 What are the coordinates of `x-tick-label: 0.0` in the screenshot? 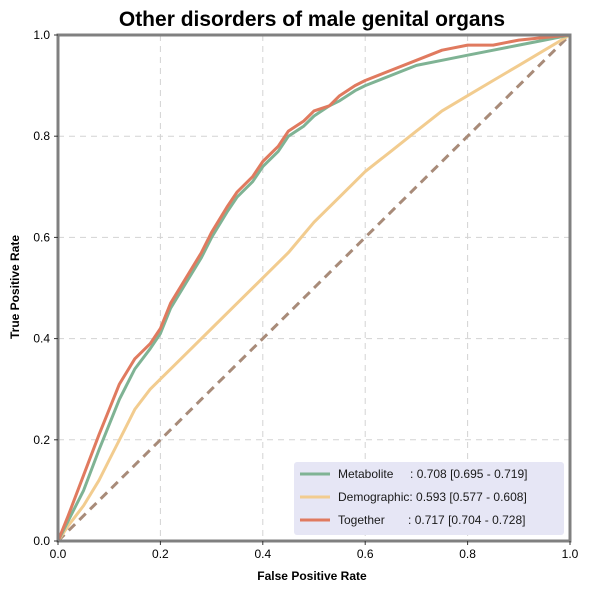 It's located at (58, 554).